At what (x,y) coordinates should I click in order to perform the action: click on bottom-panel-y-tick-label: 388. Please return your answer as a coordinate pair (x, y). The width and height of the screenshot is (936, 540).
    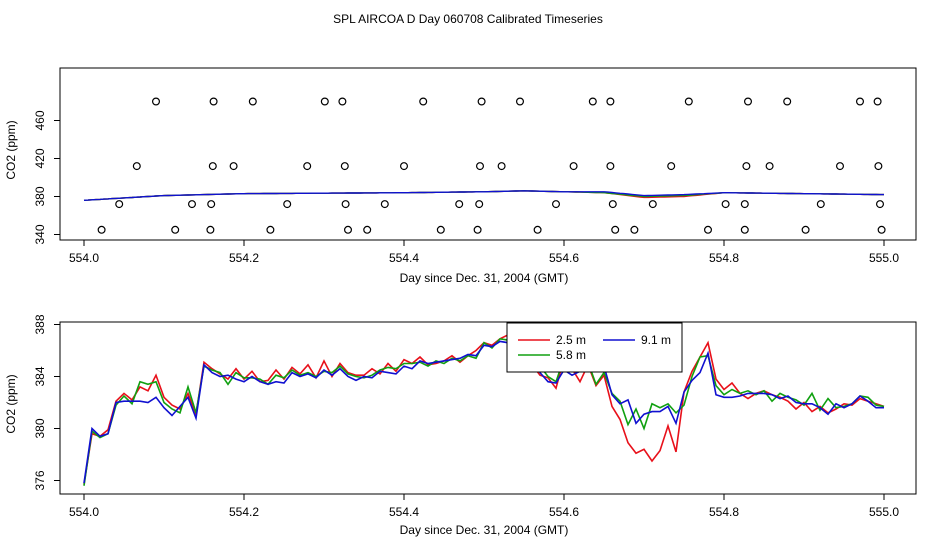
    Looking at the image, I should click on (40, 324).